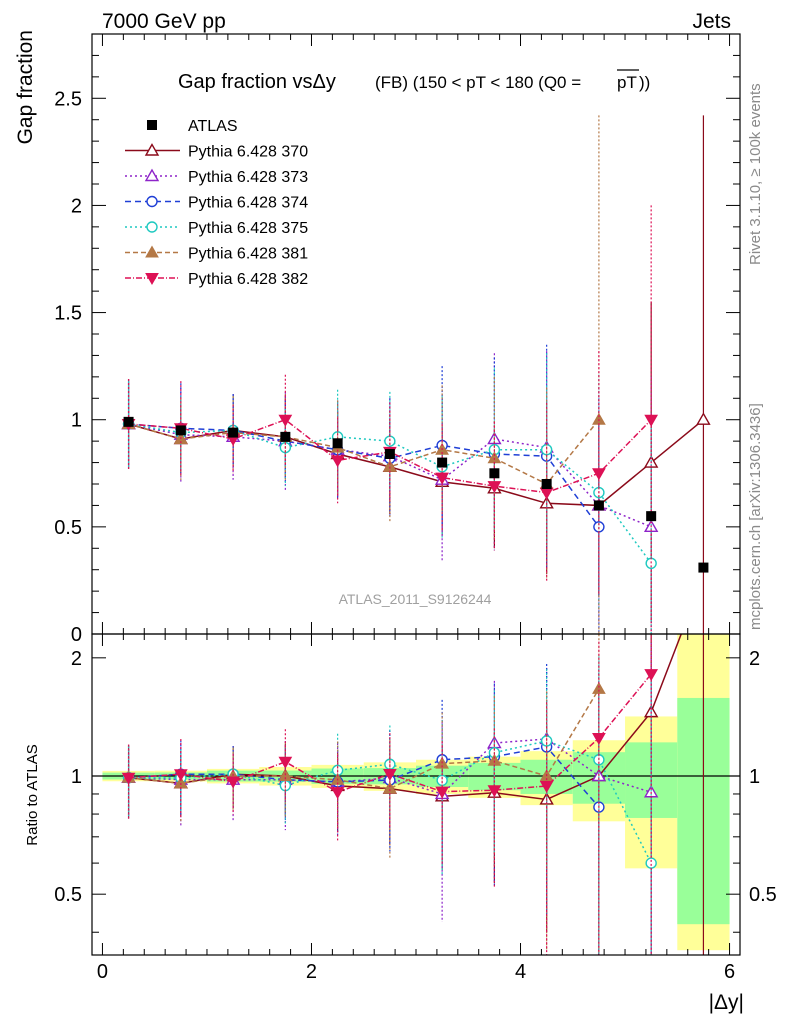 This screenshot has width=786, height=1024. I want to click on legend-entry-4: Pythia 6.428 375, so click(216, 228).